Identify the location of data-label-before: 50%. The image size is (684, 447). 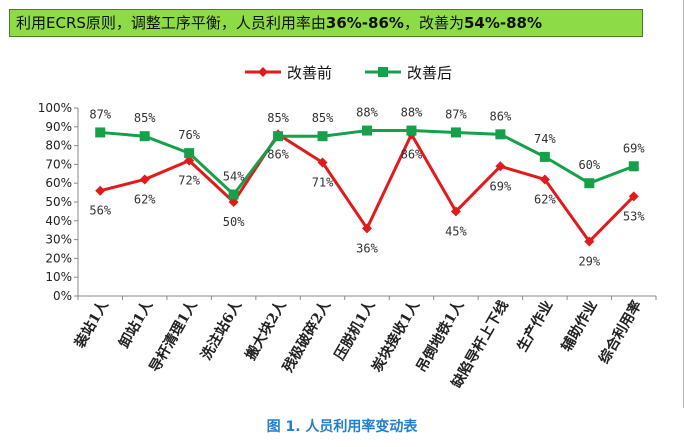
(234, 222).